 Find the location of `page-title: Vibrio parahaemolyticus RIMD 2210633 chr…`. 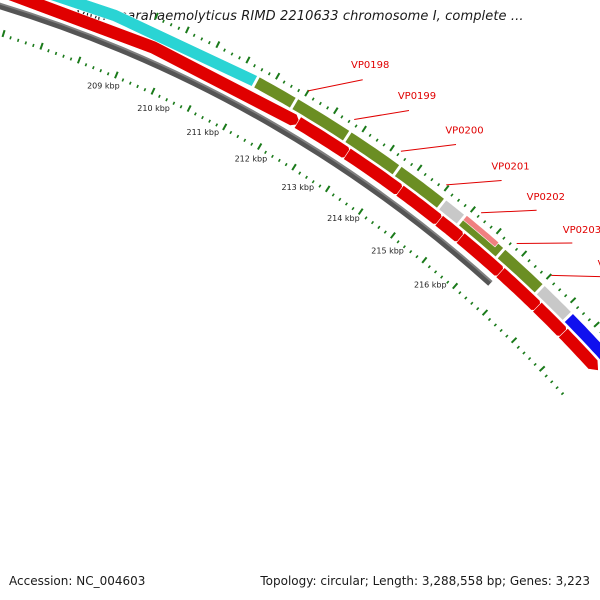

page-title: Vibrio parahaemolyticus RIMD 2210633 chr… is located at coordinates (300, 16).